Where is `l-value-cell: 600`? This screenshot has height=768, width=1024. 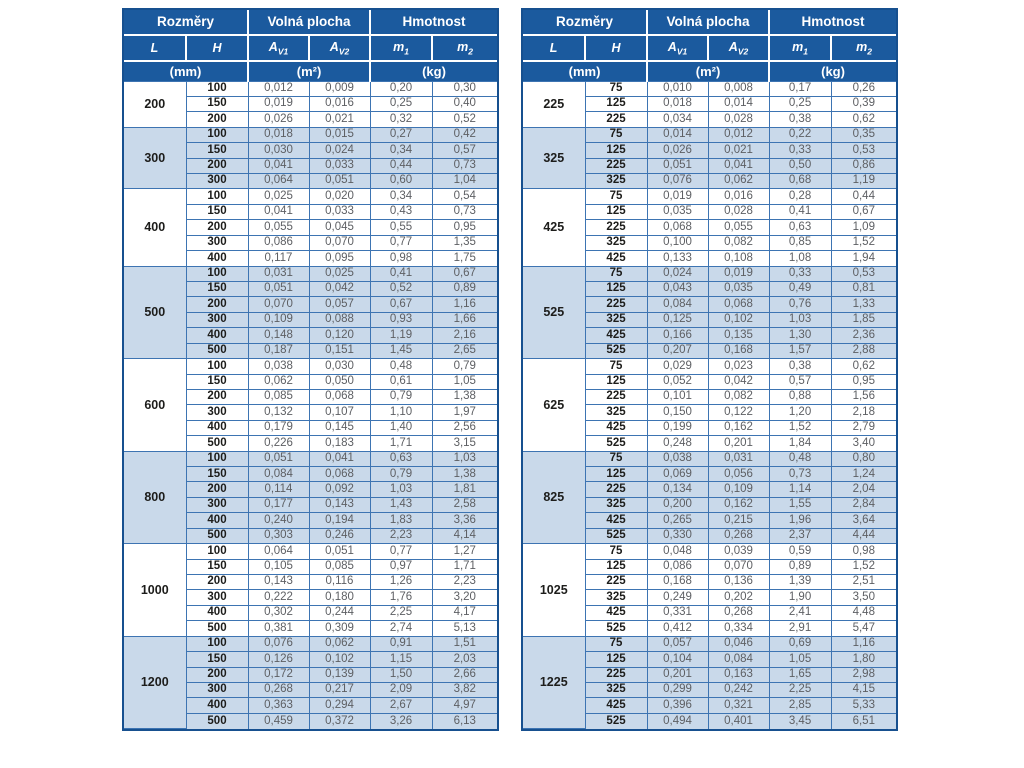
l-value-cell: 600 is located at coordinates (155, 405).